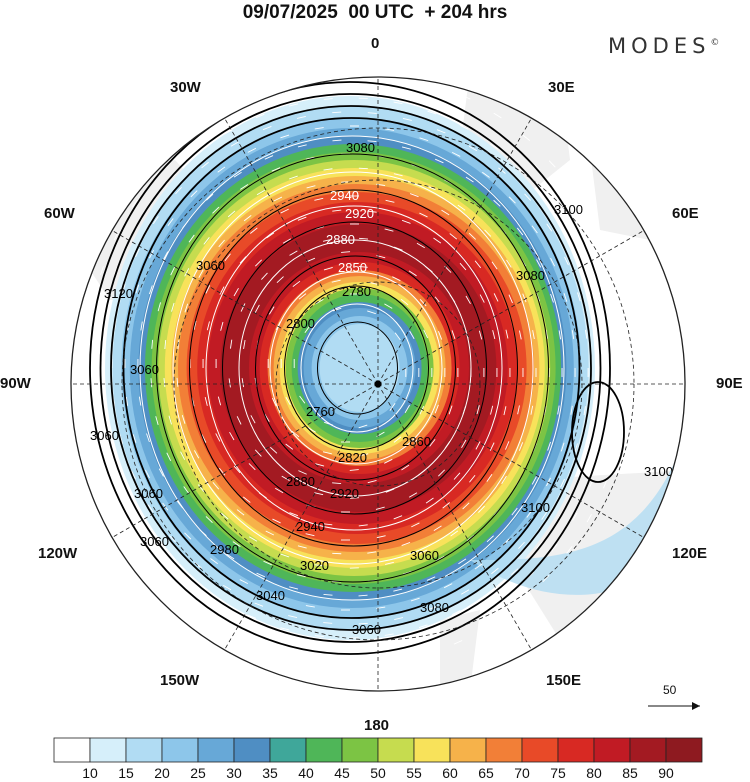  What do you see at coordinates (126, 773) in the screenshot?
I see `colorbar-label: 15` at bounding box center [126, 773].